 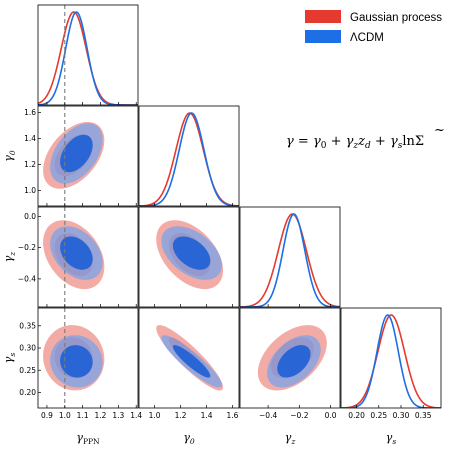 What do you see at coordinates (136, 415) in the screenshot?
I see `x-tick-label--ppn: 1.4` at bounding box center [136, 415].